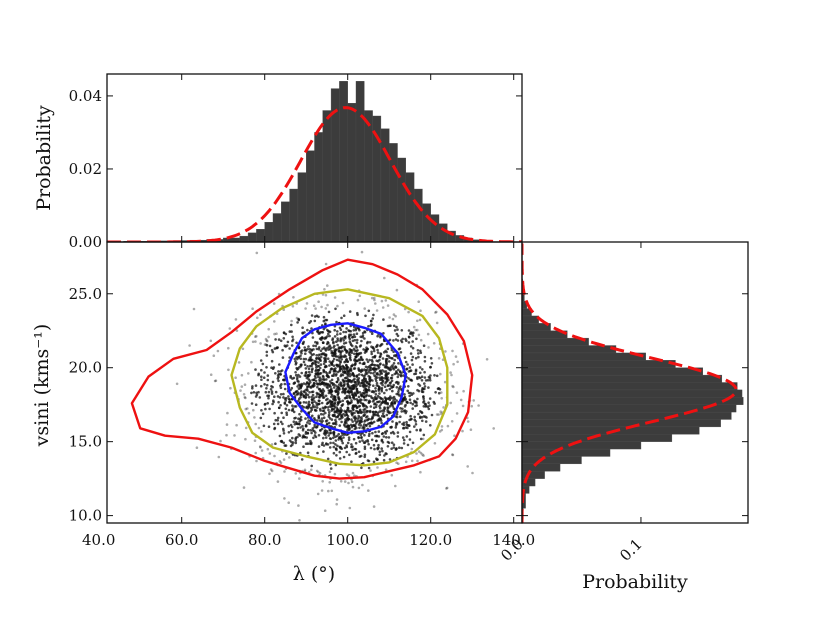  What do you see at coordinates (85, 96) in the screenshot?
I see `top-ytick-label: 0.04` at bounding box center [85, 96].